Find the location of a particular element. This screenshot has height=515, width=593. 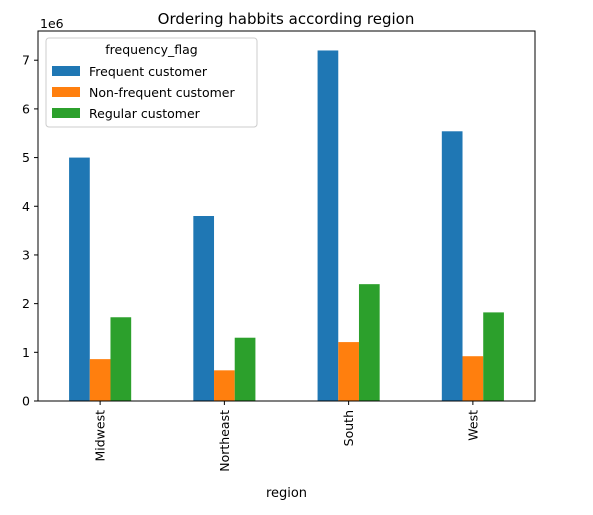

y-tick-label: 4 is located at coordinates (26, 206).